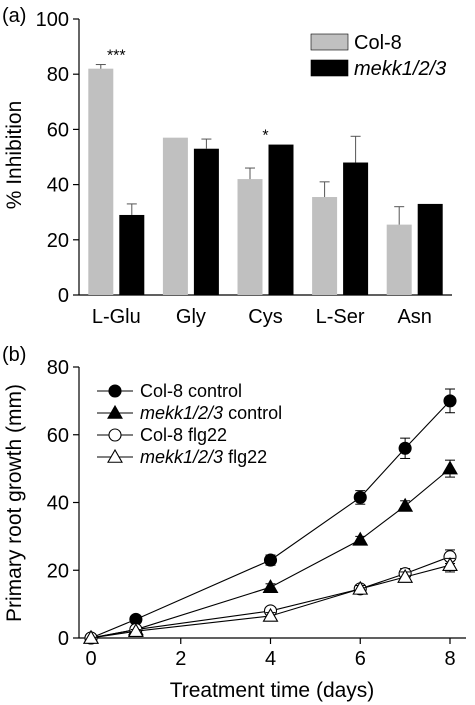 The height and width of the screenshot is (705, 475). Describe the element at coordinates (116, 56) in the screenshot. I see `significance-annotation: ***` at that location.